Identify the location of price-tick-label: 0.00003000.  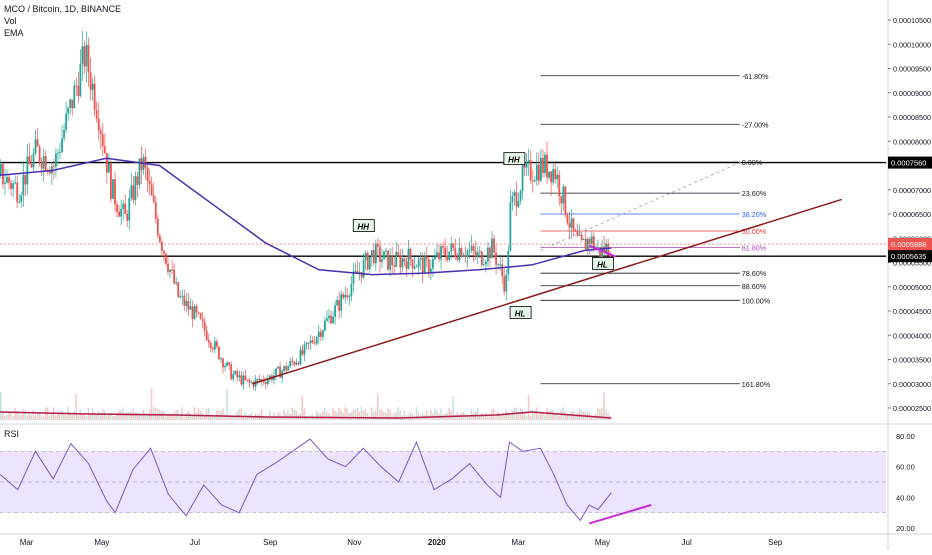
(912, 384).